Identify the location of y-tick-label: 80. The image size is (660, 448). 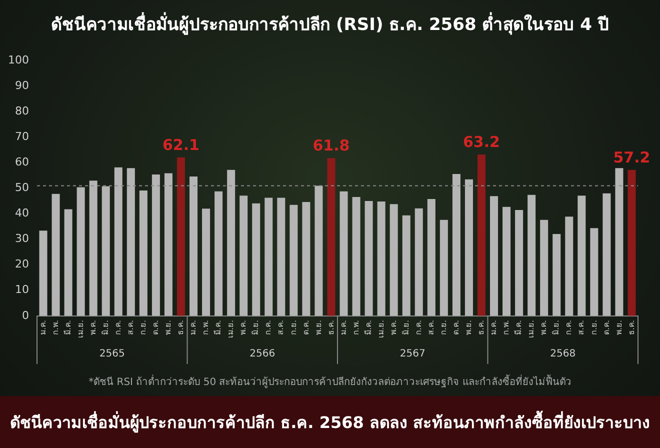
(21, 111).